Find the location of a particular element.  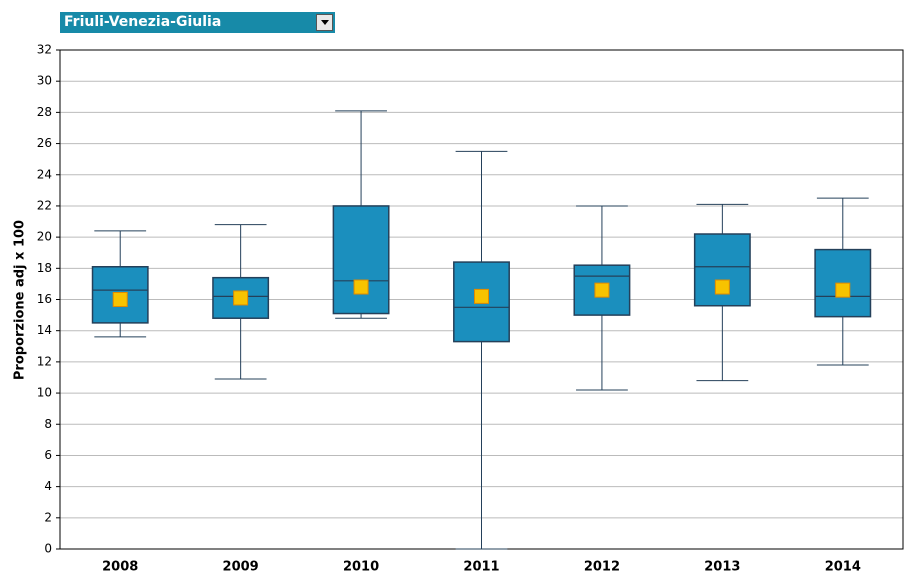

x-tick-label: 2010 is located at coordinates (361, 566).